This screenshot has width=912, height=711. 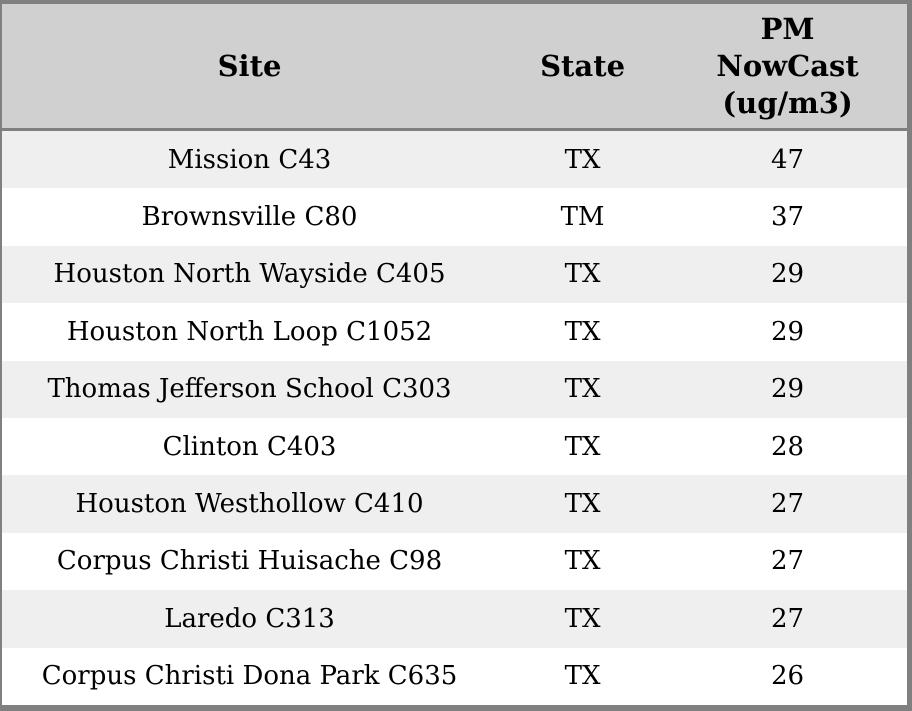 What do you see at coordinates (249, 159) in the screenshot?
I see `site-cell: Mission C43` at bounding box center [249, 159].